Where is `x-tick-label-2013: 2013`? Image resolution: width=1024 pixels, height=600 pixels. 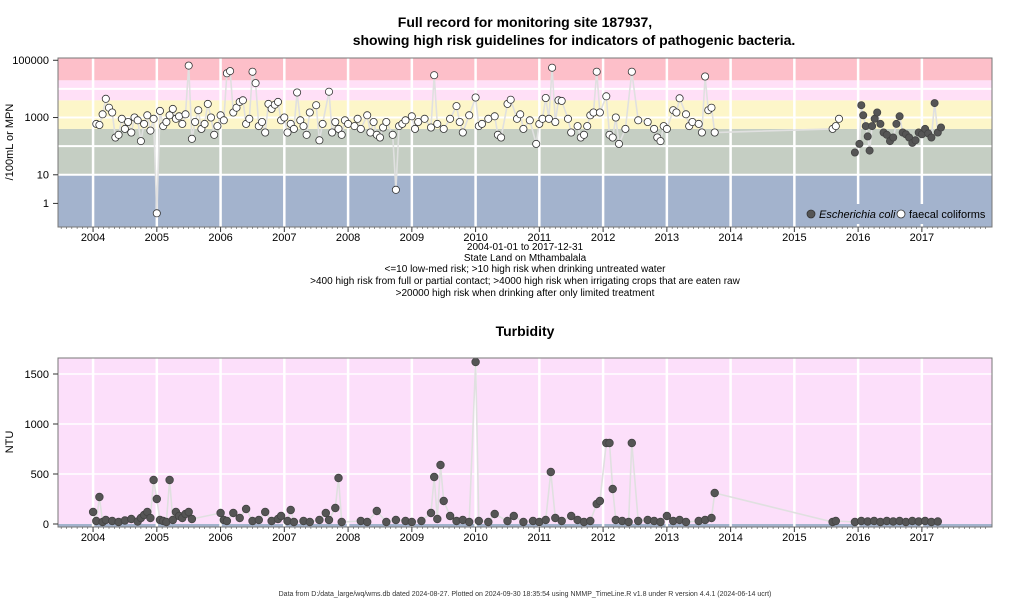 x-tick-label-2013: 2013 is located at coordinates (667, 238).